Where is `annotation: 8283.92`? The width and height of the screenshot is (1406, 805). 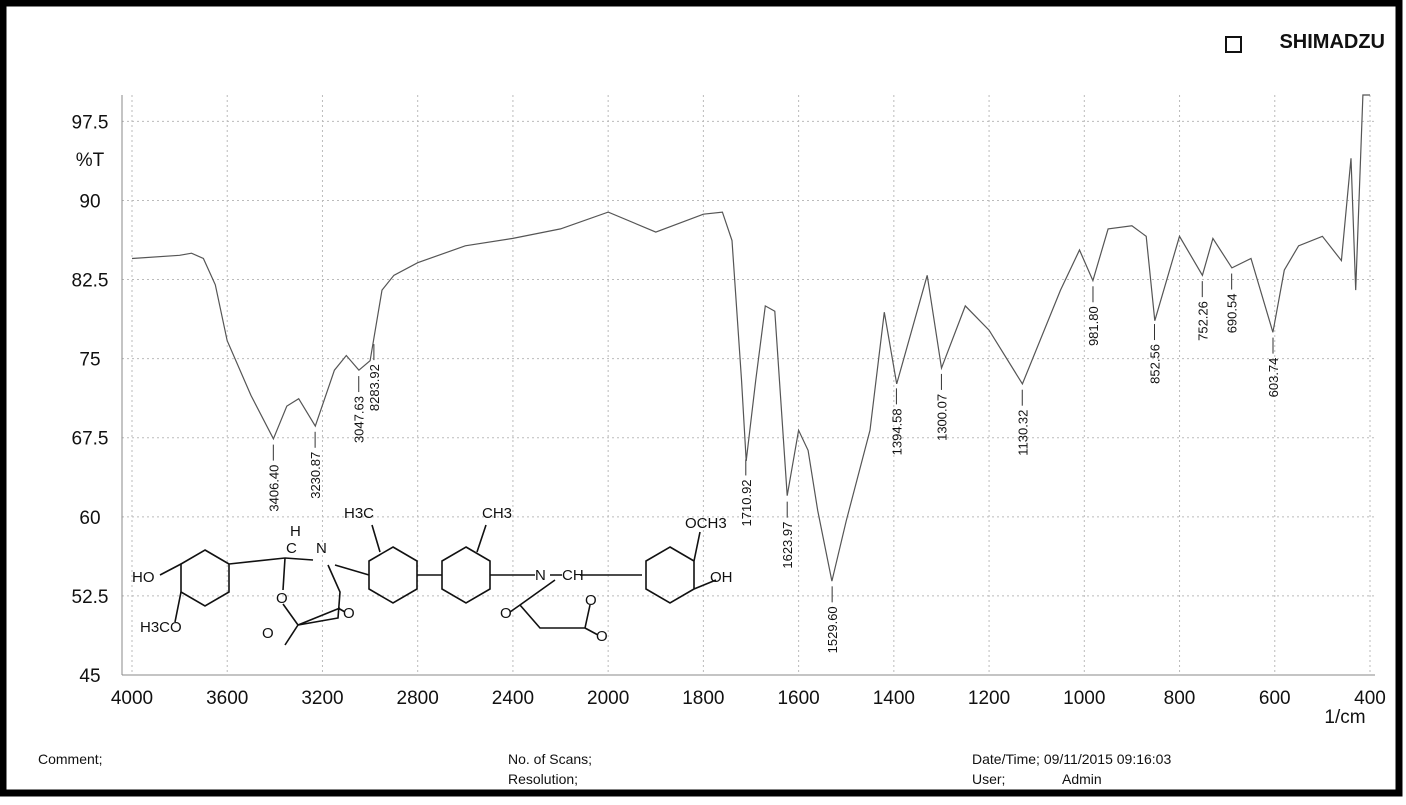 annotation: 8283.92 is located at coordinates (374, 387).